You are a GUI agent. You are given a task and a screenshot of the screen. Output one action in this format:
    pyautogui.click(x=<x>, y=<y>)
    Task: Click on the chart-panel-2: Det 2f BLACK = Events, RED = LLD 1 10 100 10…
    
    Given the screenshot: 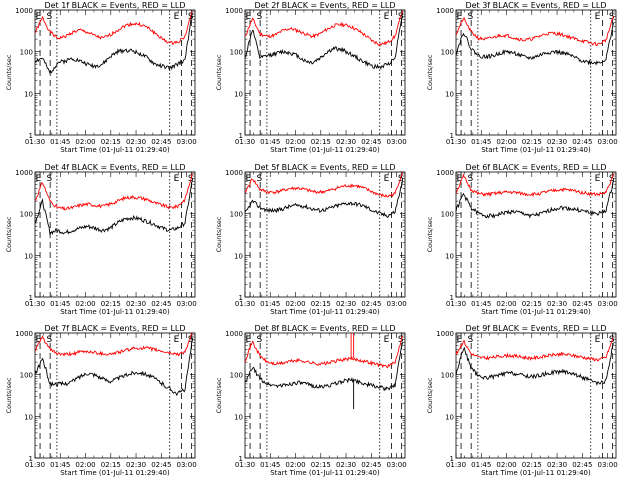 What is the action you would take?
    pyautogui.click(x=311, y=77)
    